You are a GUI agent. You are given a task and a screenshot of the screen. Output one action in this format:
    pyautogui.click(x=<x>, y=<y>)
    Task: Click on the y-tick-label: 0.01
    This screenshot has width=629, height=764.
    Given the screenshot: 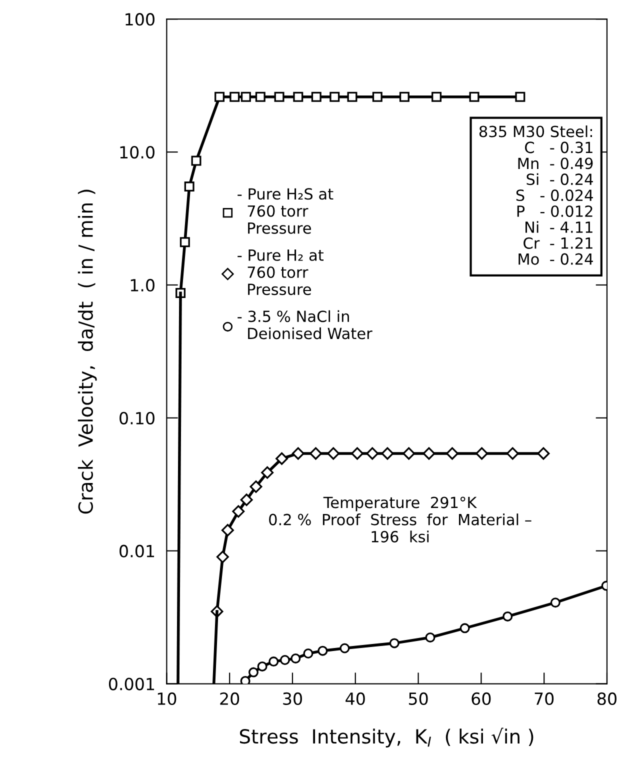 What is the action you would take?
    pyautogui.click(x=137, y=551)
    